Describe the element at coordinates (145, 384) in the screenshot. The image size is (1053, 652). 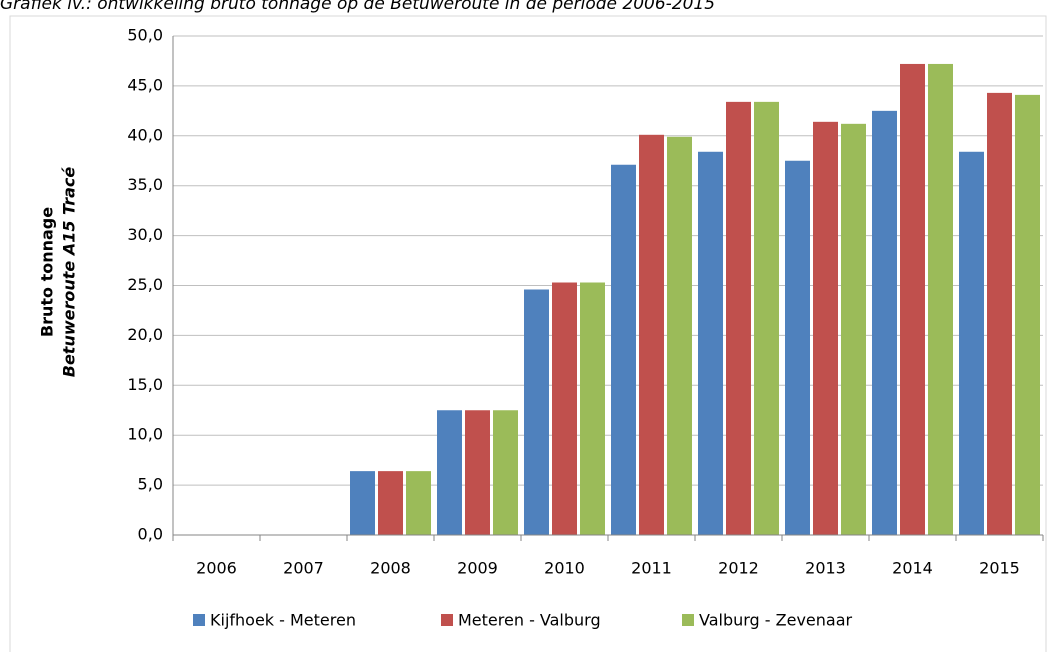
I see `y-tick-label: 15,0` at that location.